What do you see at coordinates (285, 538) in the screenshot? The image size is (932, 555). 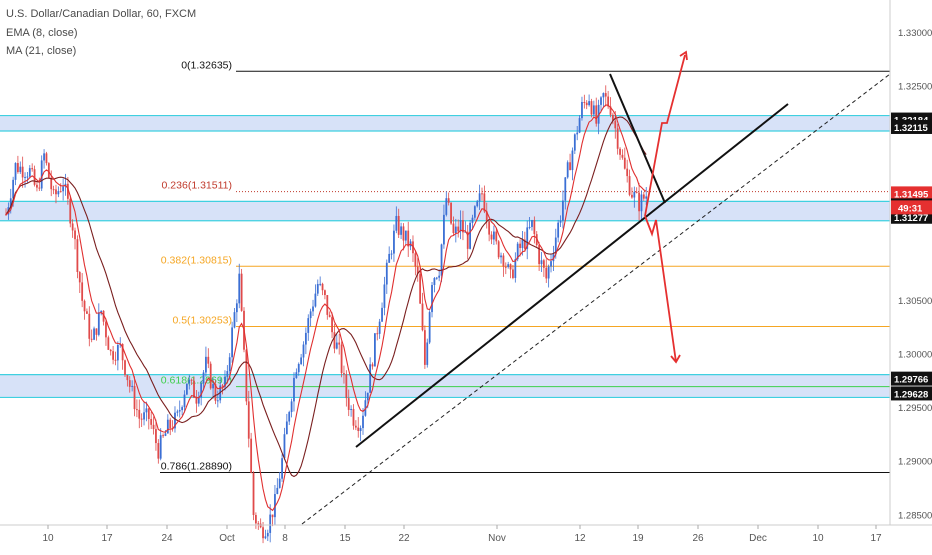 I see `time-tick: 8` at bounding box center [285, 538].